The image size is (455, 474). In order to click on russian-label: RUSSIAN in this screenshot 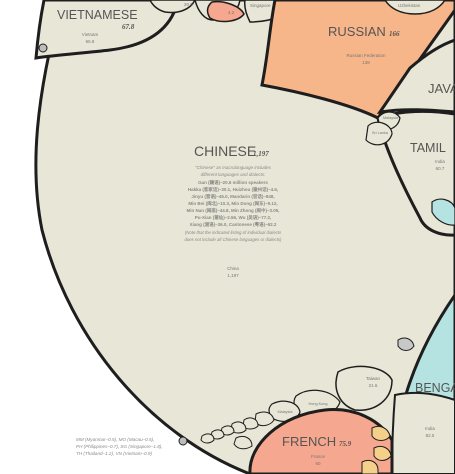, I will do `click(357, 31)`.